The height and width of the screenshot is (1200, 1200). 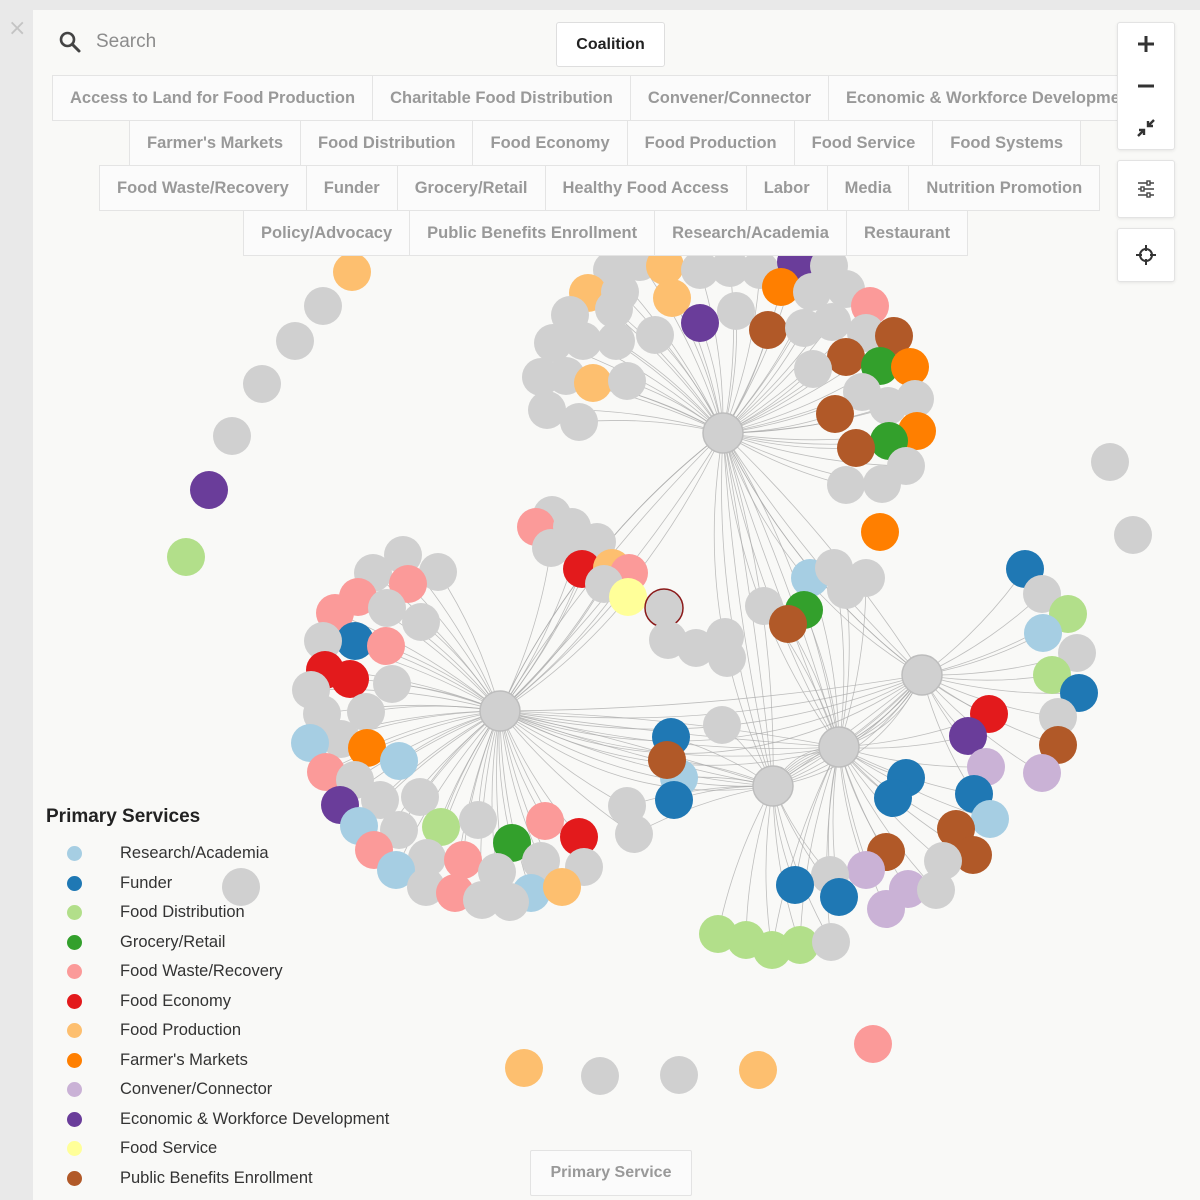 What do you see at coordinates (863, 143) in the screenshot?
I see `filter-chip: Food Service` at bounding box center [863, 143].